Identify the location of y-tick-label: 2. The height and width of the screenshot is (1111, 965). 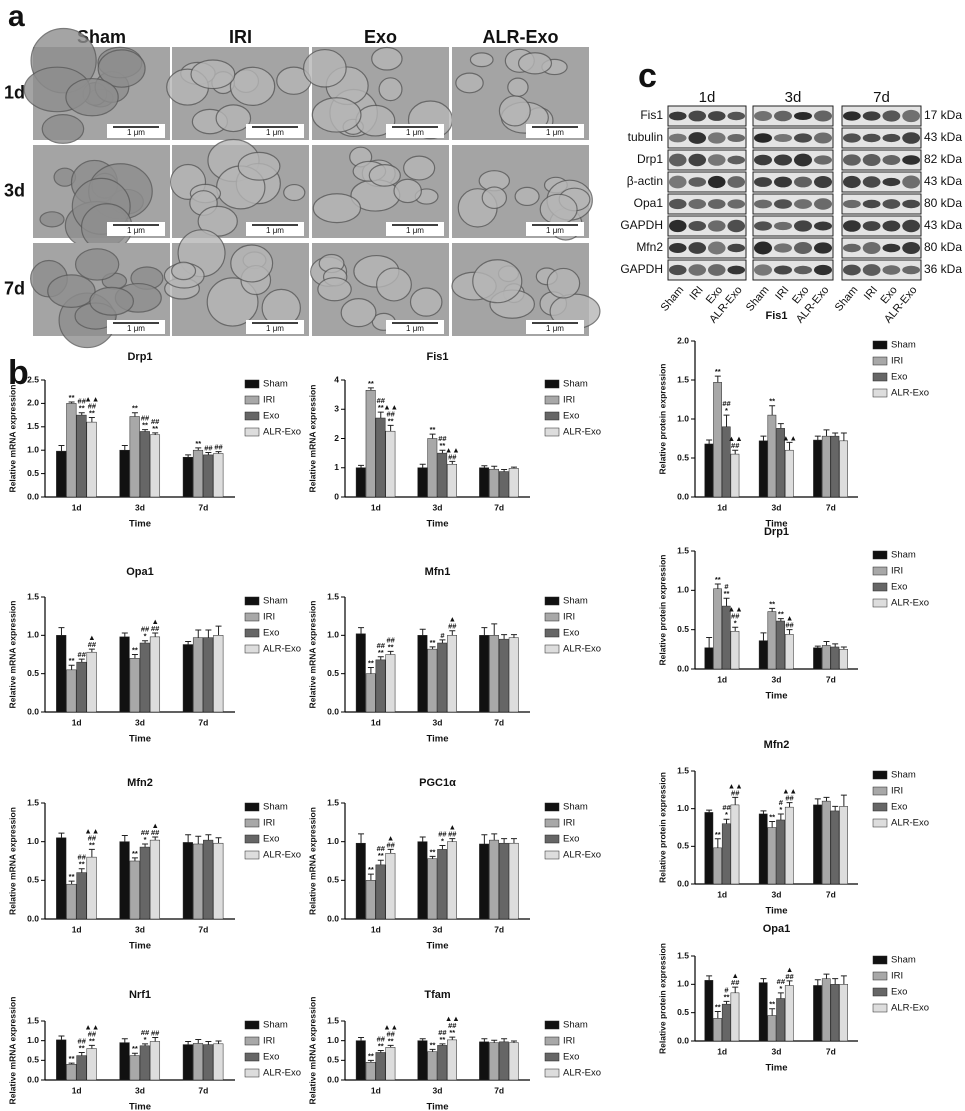
(336, 438).